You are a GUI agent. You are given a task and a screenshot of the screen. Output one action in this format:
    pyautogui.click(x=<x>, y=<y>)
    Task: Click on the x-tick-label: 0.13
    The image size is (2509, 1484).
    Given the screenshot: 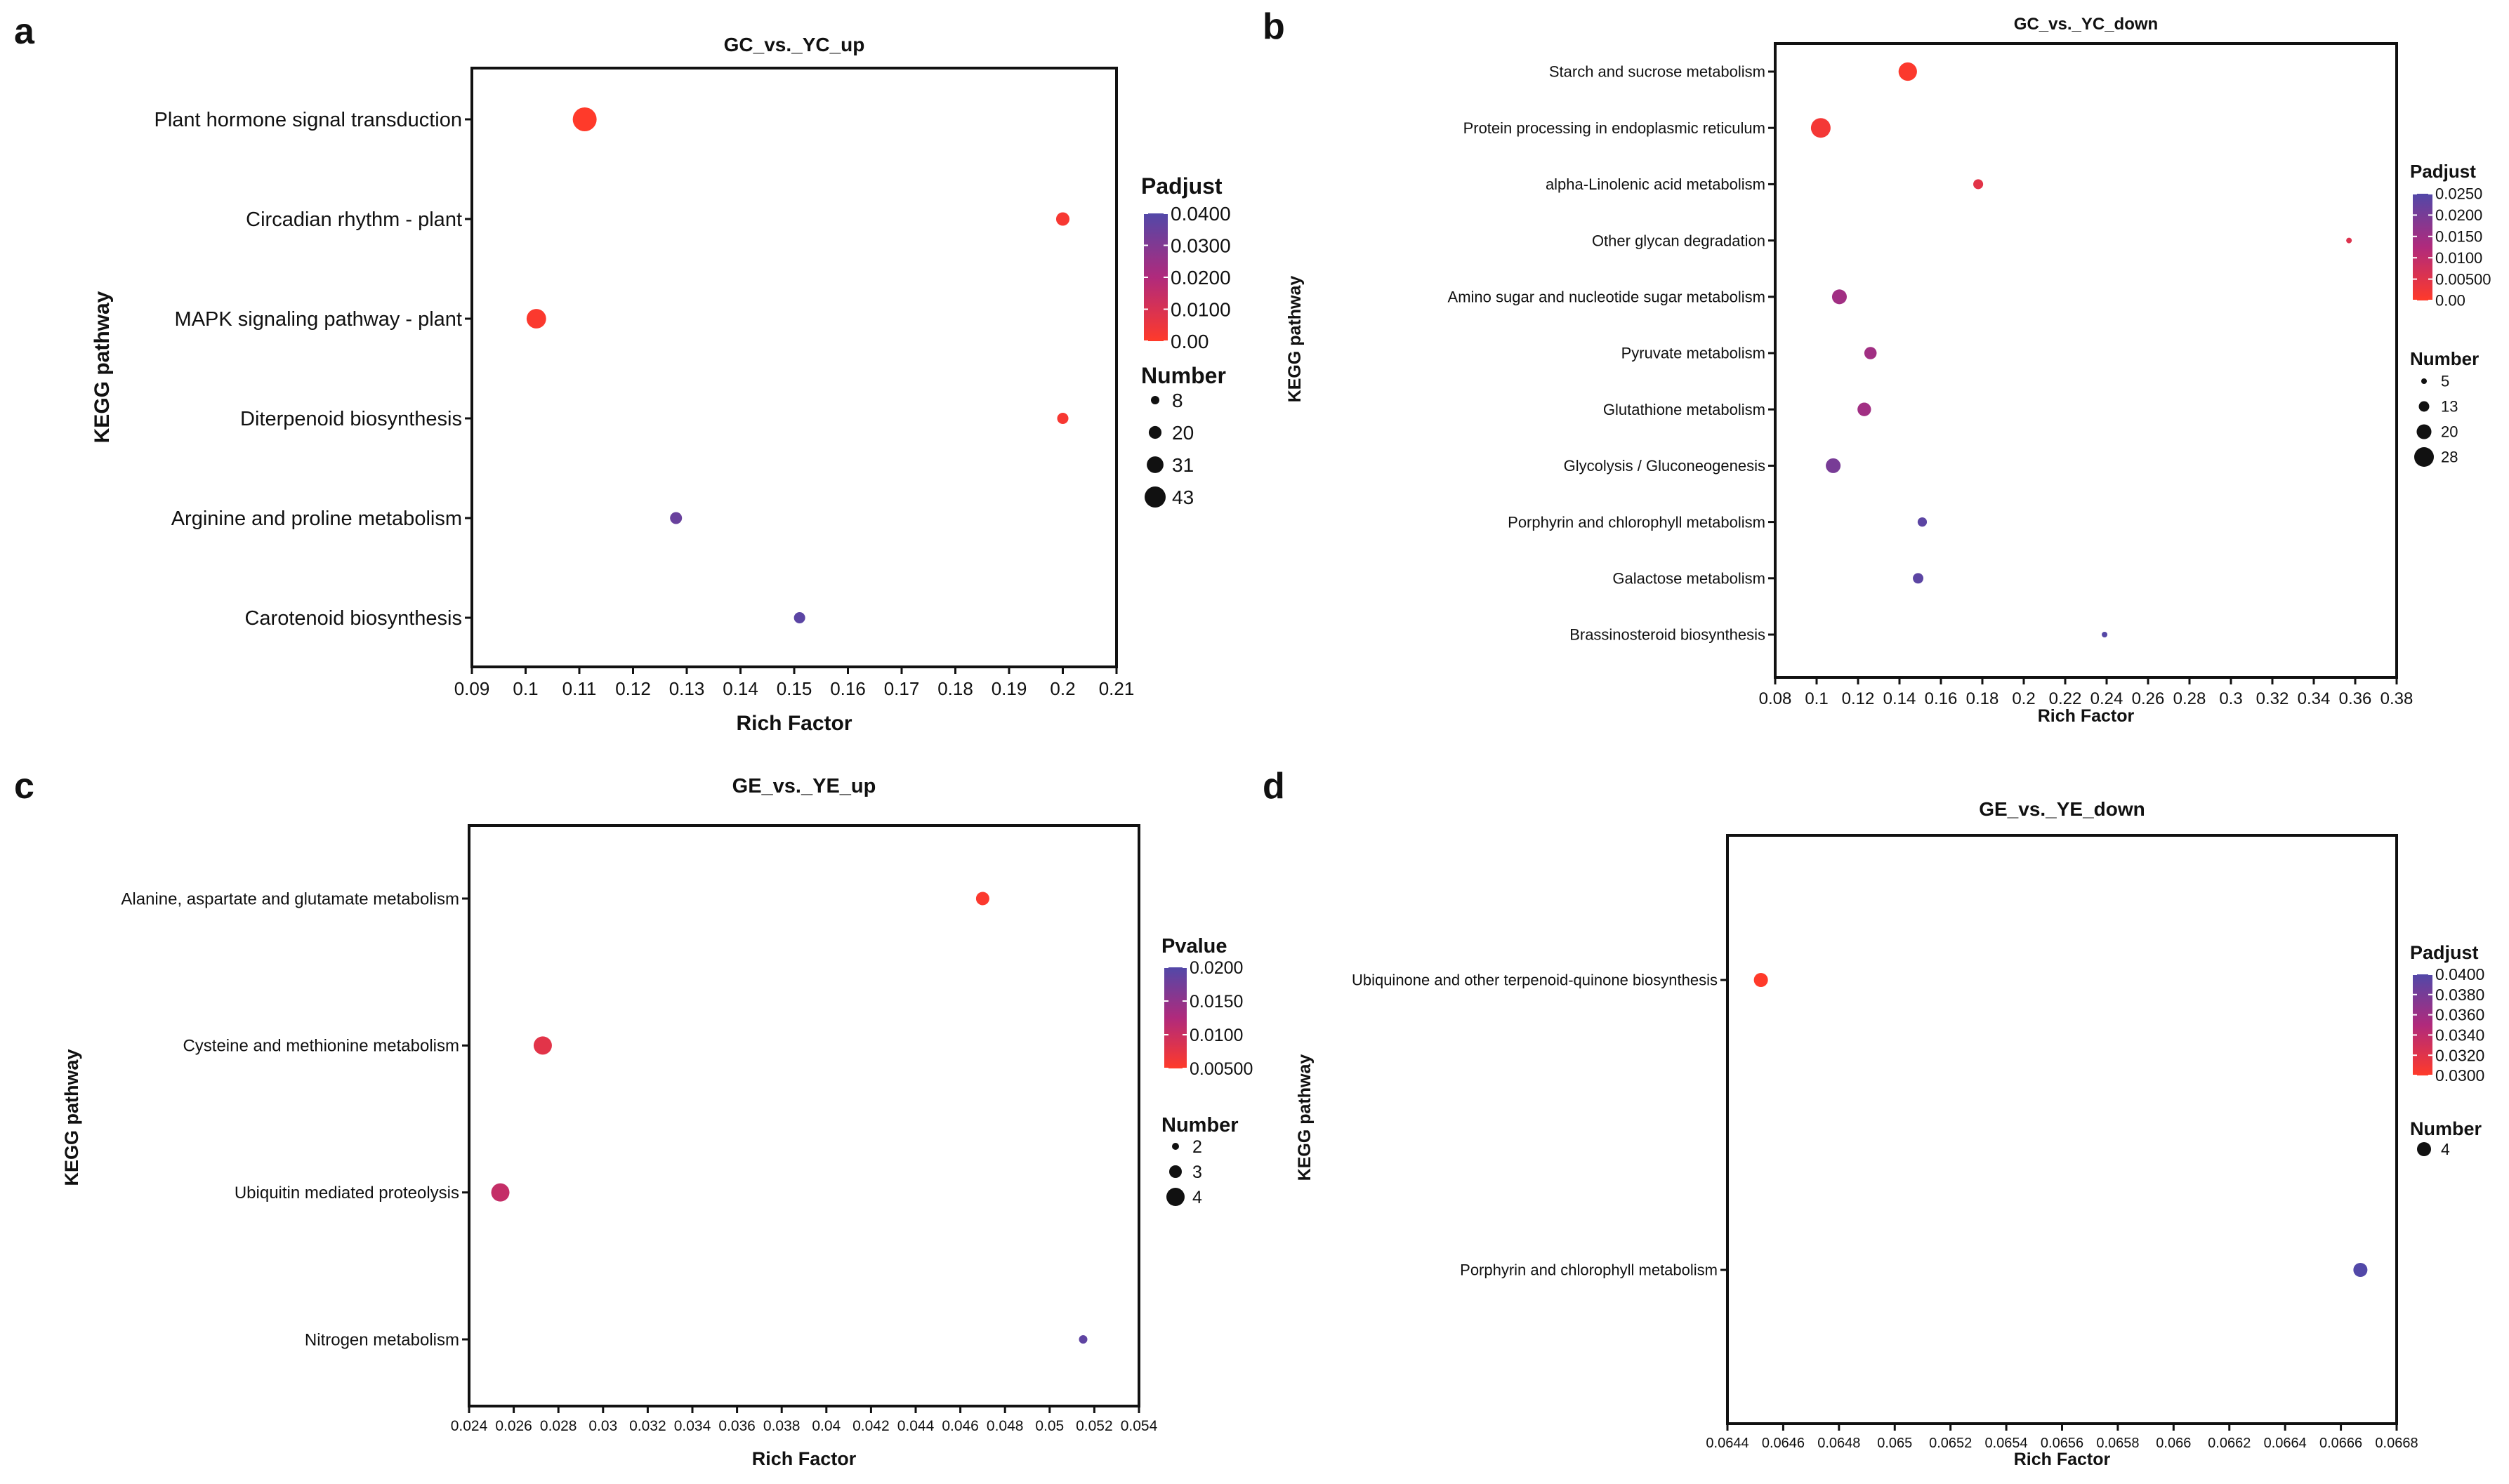 What is the action you would take?
    pyautogui.click(x=687, y=688)
    